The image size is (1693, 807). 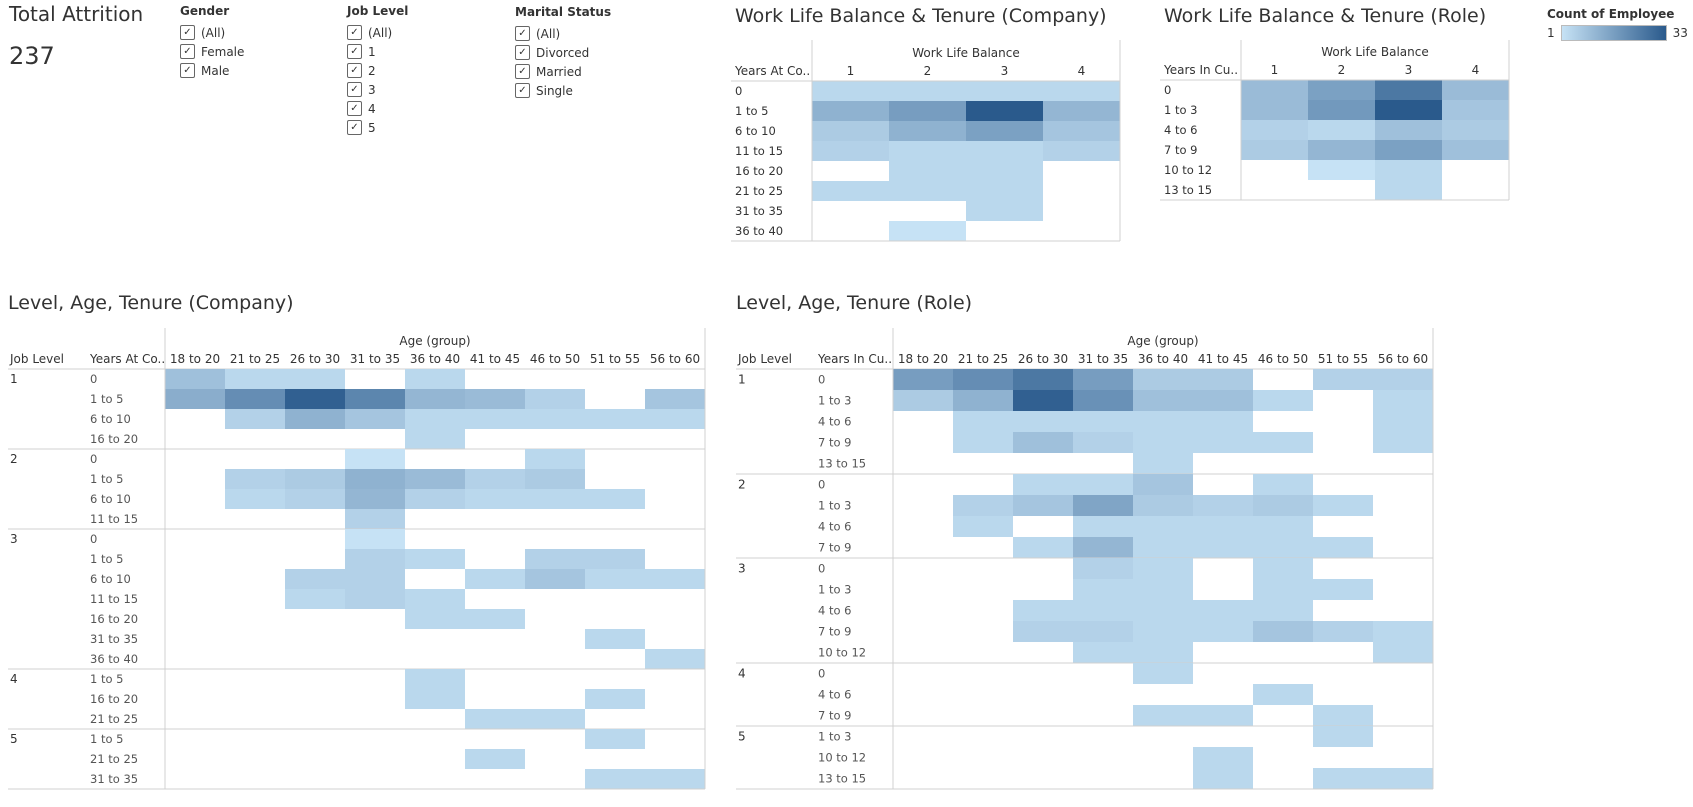 I want to click on column-label: 1, so click(x=851, y=71).